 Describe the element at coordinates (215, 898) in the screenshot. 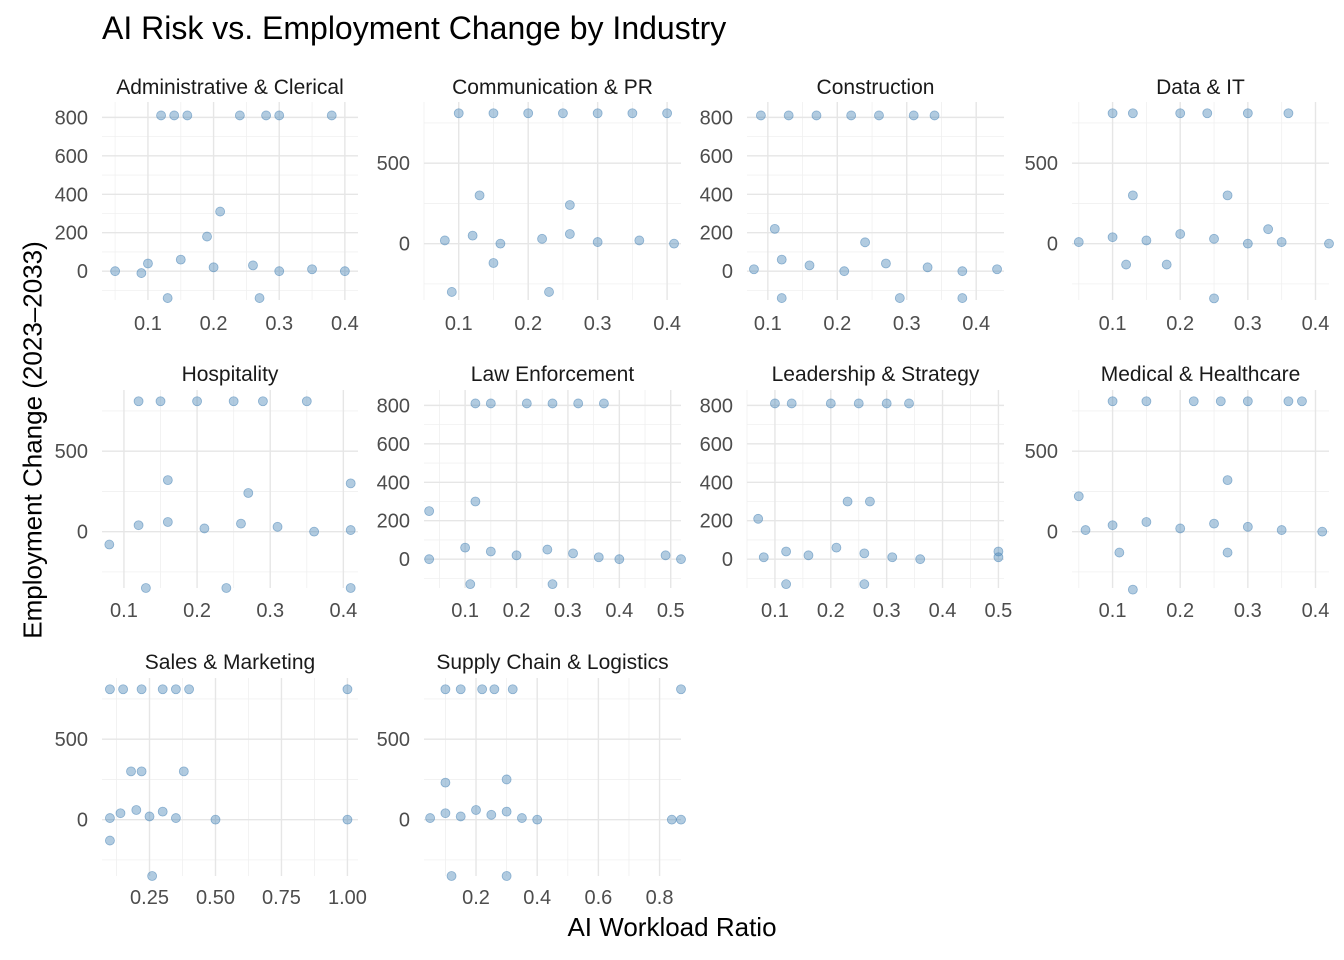

I see `x-tick-label: 0.50` at that location.